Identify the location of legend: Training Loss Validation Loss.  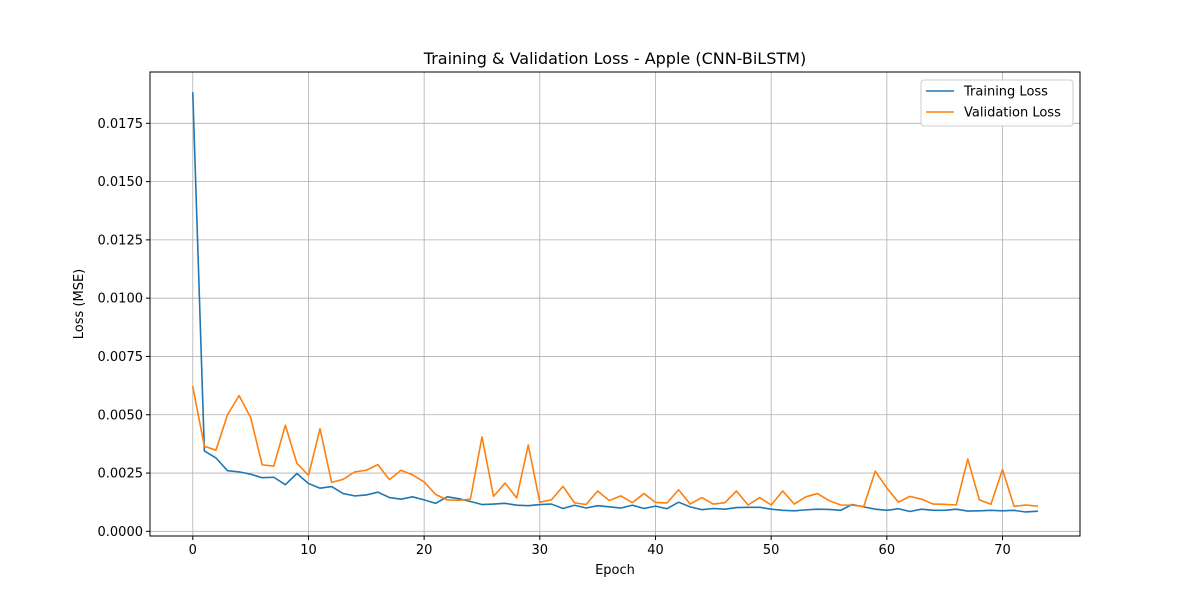
(997, 103).